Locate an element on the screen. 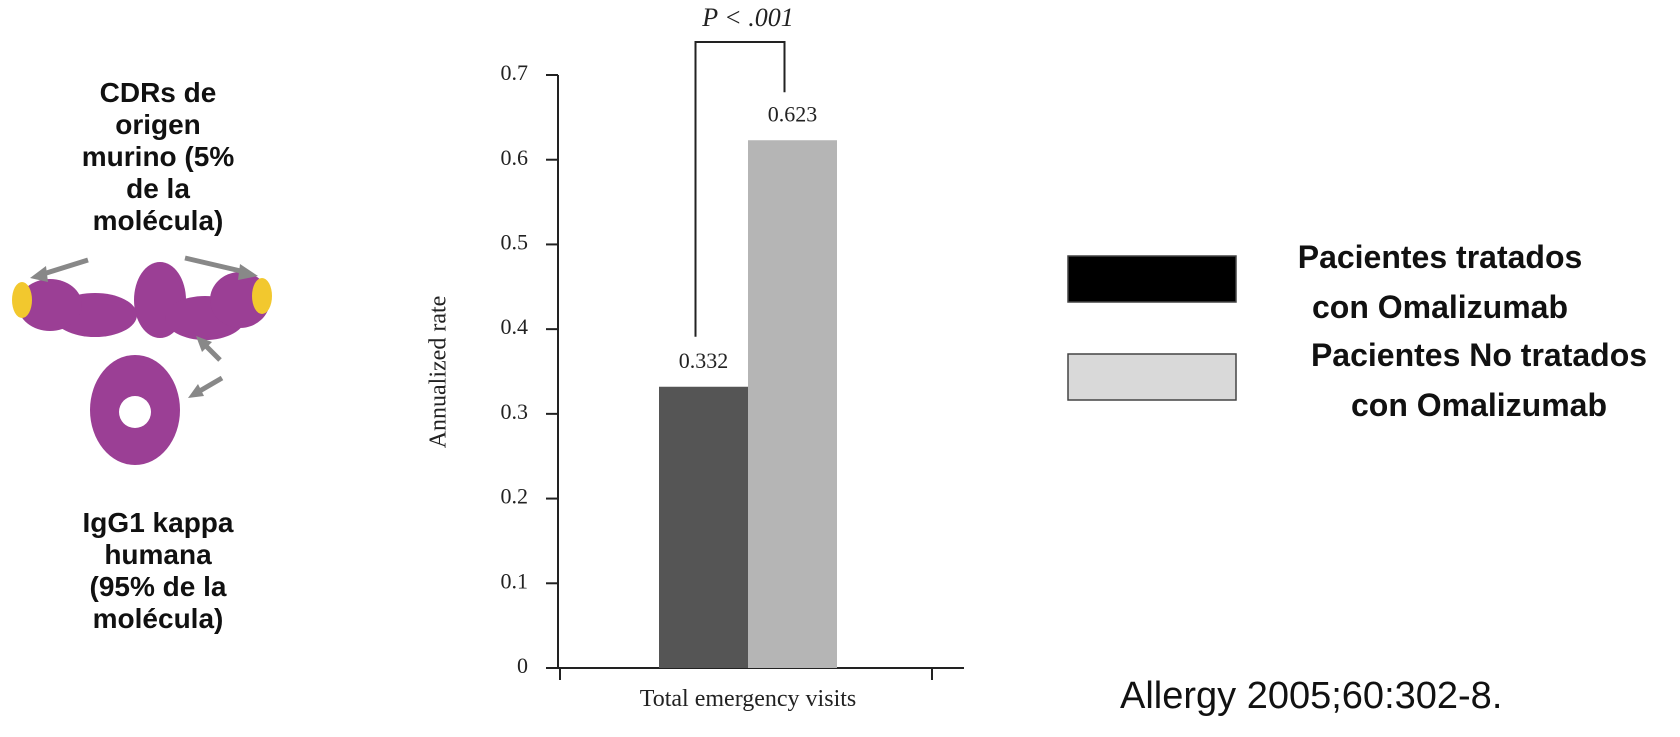 Image resolution: width=1680 pixels, height=737 pixels. side-label-bottom: IgG1 kappa humana (95% de la molécula) is located at coordinates (158, 570).